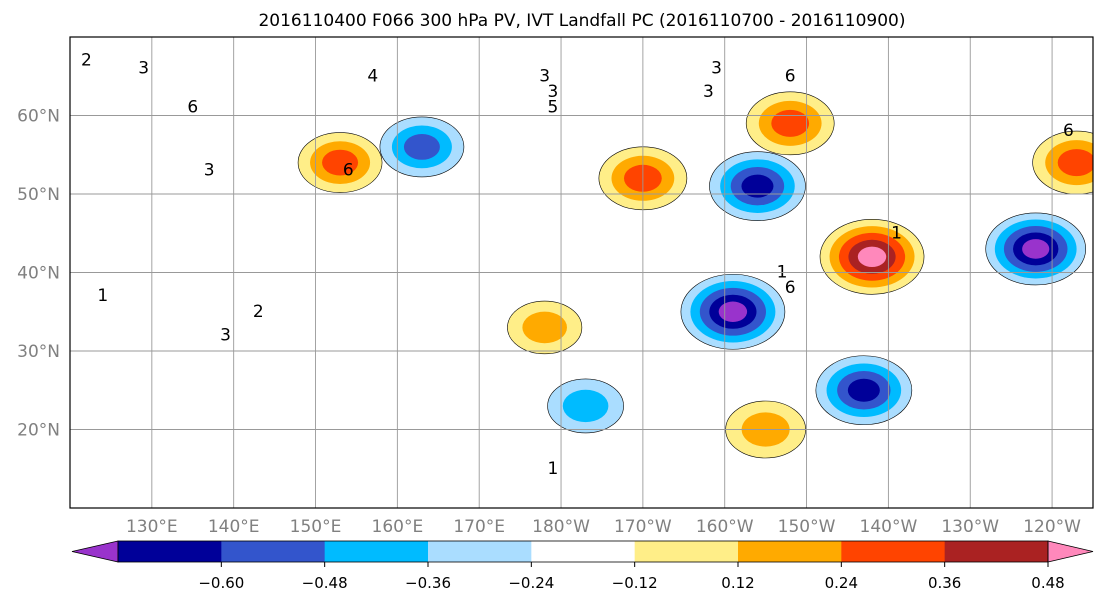 This screenshot has height=601, width=1105. I want to click on lat-tick-label: 60°N, so click(38, 117).